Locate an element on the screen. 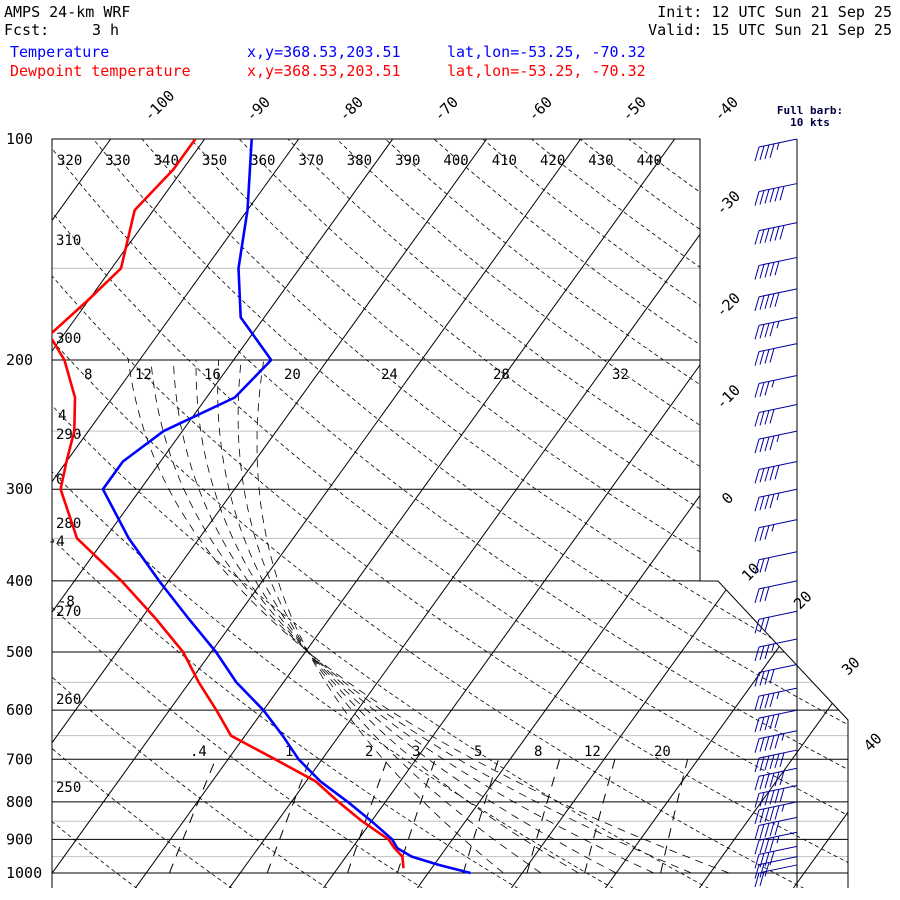 Image resolution: width=900 pixels, height=900 pixels. pressure-label: 700 is located at coordinates (19, 759).